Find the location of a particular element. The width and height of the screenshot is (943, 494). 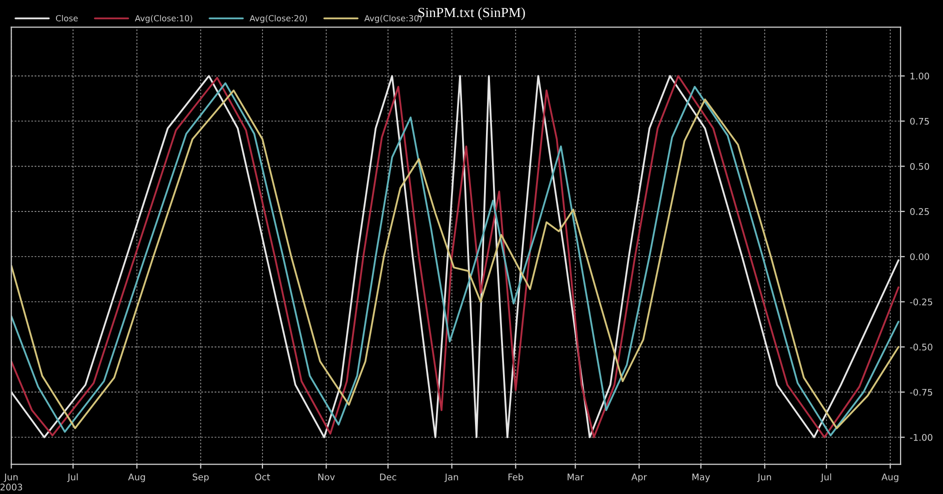

x-tick-label: May is located at coordinates (701, 478).